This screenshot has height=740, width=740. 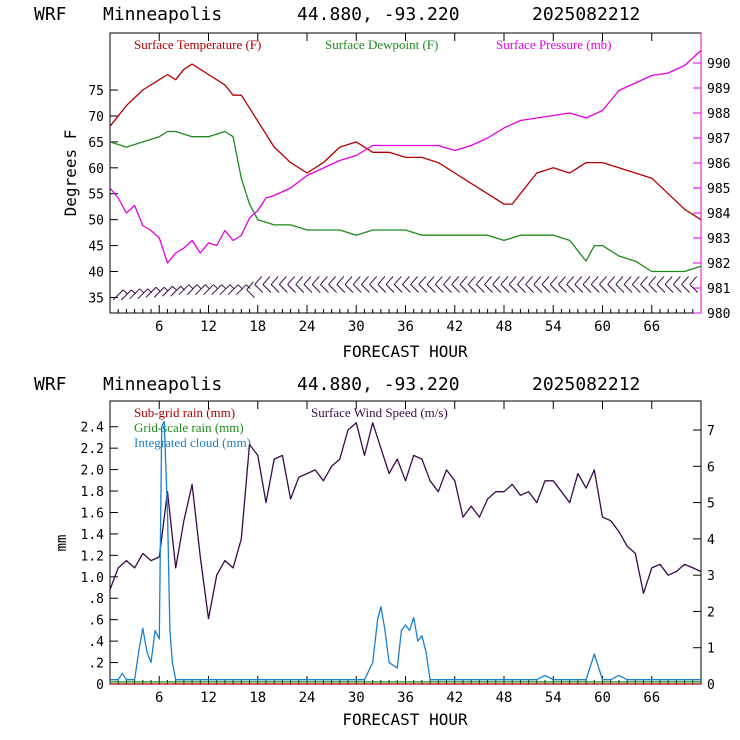 What do you see at coordinates (719, 214) in the screenshot?
I see `y-right-tick-label: 984` at bounding box center [719, 214].